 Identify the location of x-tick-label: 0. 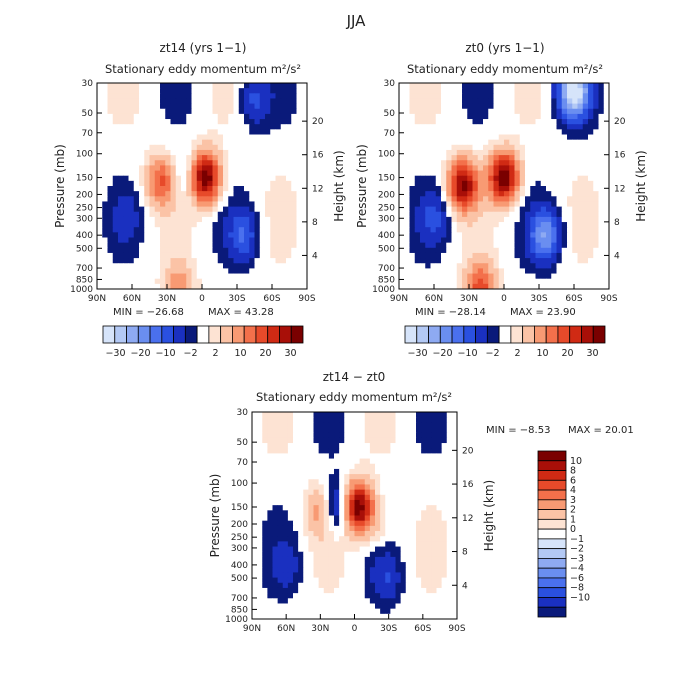
(202, 299).